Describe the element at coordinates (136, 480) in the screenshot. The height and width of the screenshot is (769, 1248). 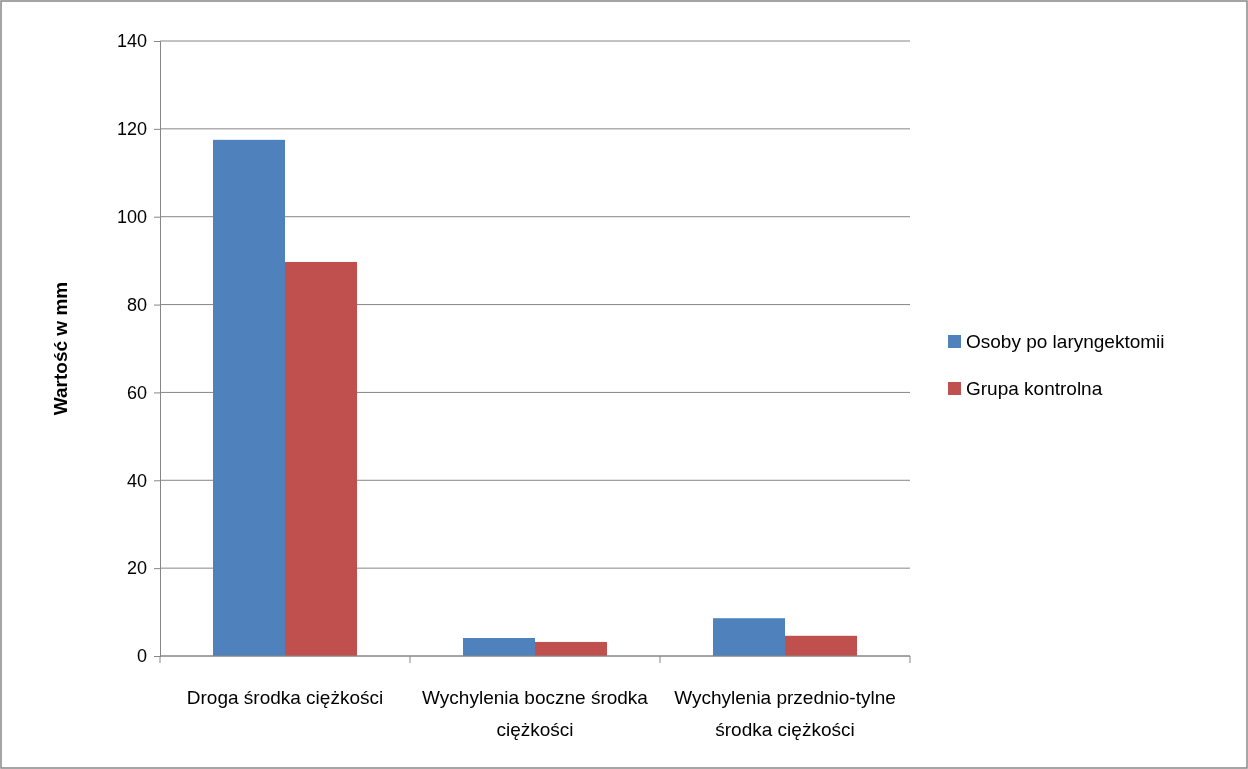
I see `y-tick-label: 40` at that location.